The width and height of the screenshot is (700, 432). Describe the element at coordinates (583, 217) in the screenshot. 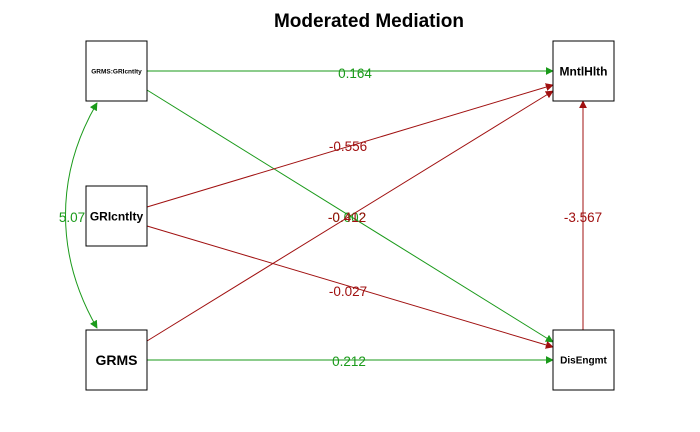

I see `edge-label-dis-to-mh: -3.567` at that location.